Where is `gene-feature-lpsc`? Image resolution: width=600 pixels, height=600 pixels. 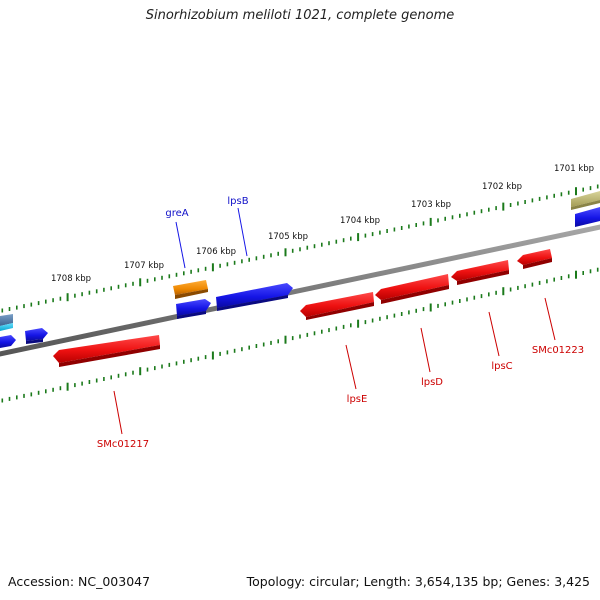 gene-feature-lpsc is located at coordinates (480, 272).